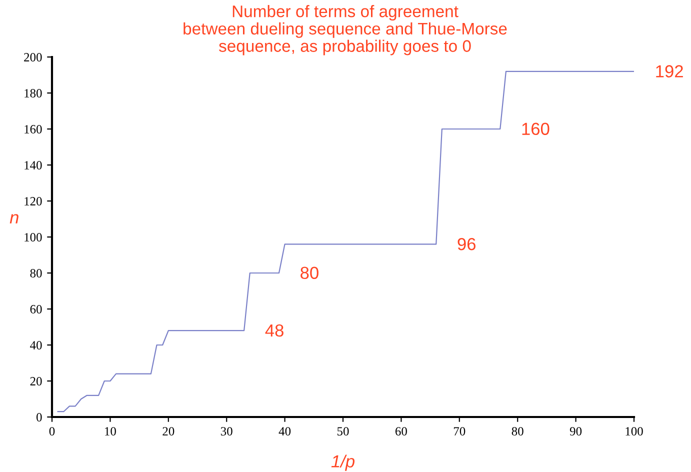 The height and width of the screenshot is (472, 691). Describe the element at coordinates (33, 201) in the screenshot. I see `y-tick-label: 120` at that location.